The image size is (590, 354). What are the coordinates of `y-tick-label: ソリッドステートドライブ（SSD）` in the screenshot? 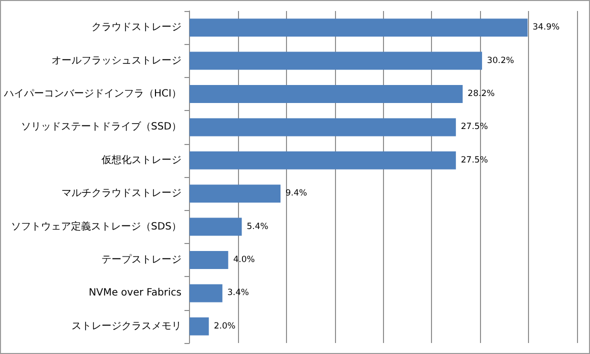 It's located at (101, 126).